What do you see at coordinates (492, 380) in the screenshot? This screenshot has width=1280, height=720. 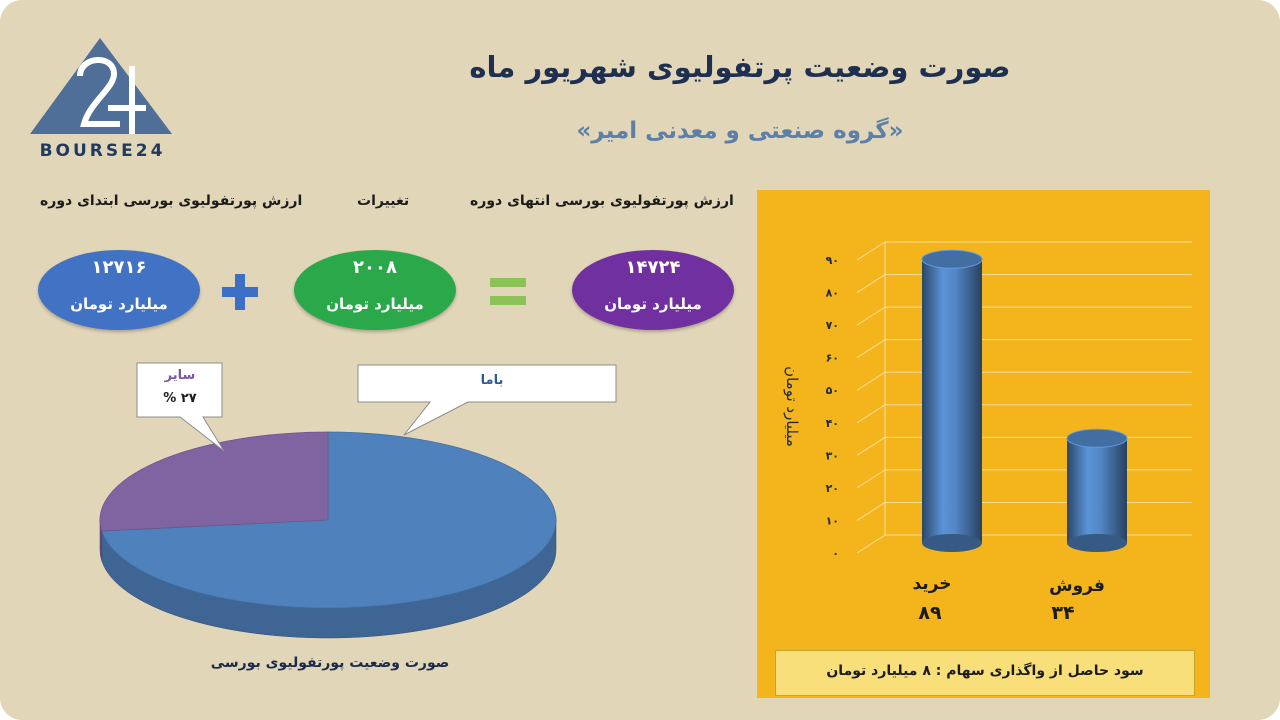 I see `pie-label-bama: باما` at bounding box center [492, 380].